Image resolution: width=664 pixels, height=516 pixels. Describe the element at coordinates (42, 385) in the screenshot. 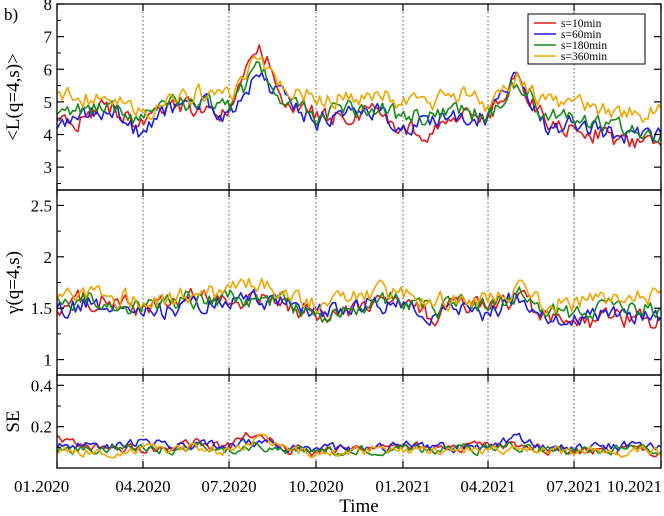

I see `y-tick-label-panel3-1: 0.4` at that location.